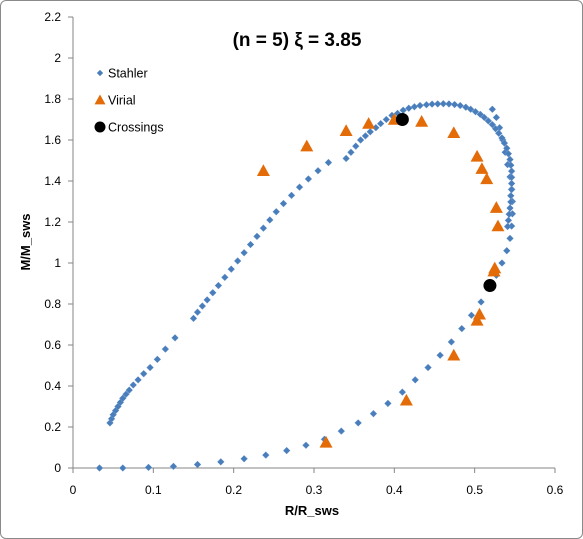 Image resolution: width=583 pixels, height=539 pixels. What do you see at coordinates (233, 490) in the screenshot?
I see `x-tick-label: 0.2` at bounding box center [233, 490].